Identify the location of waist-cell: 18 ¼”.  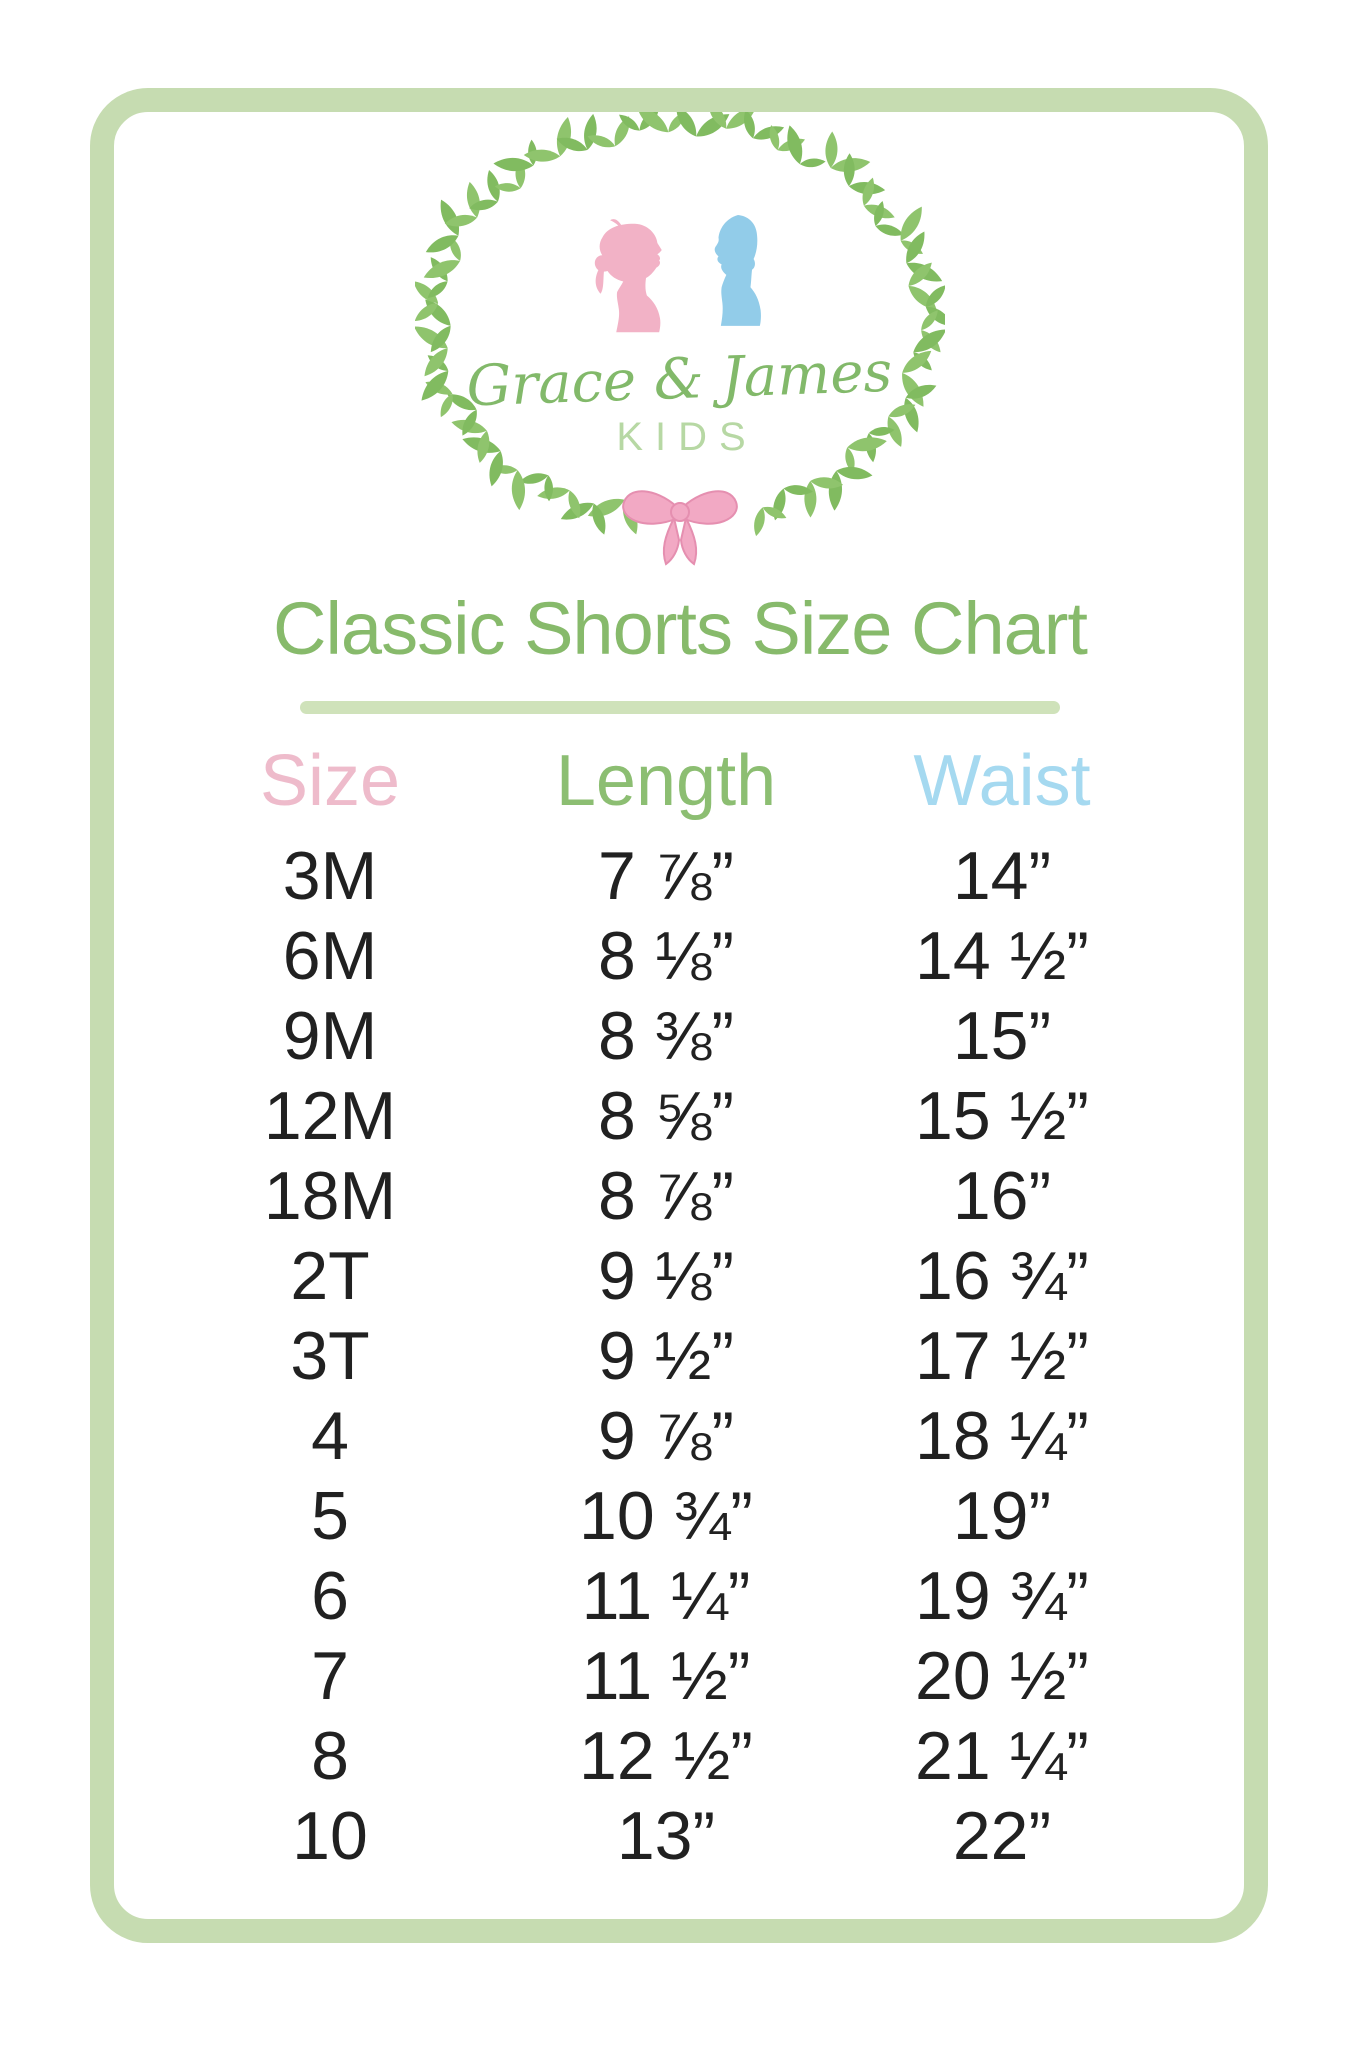
(1002, 1436).